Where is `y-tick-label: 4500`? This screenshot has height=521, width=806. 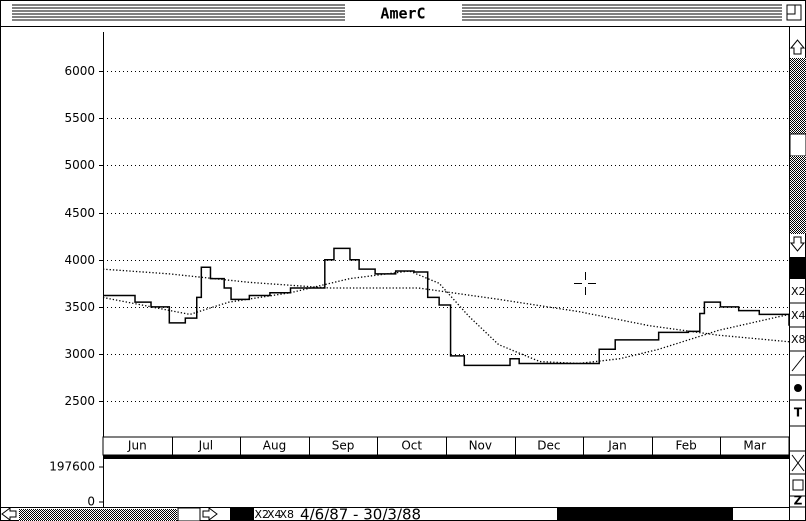
y-tick-label: 4500 is located at coordinates (79, 213).